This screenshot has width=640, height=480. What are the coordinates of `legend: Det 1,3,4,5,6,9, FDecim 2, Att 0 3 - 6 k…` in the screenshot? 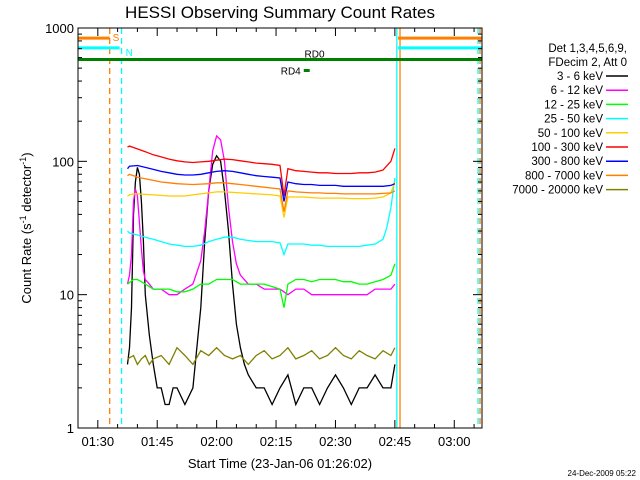 It's located at (570, 120).